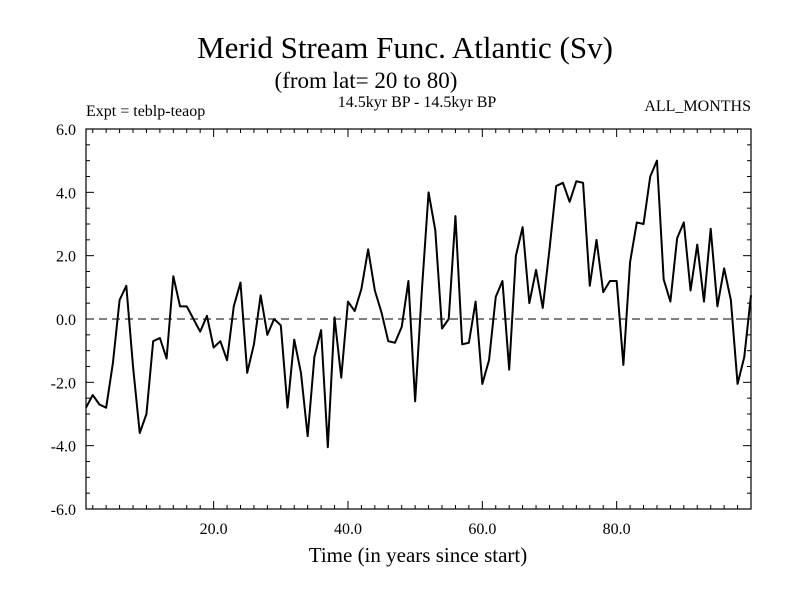 Image resolution: width=800 pixels, height=600 pixels. I want to click on y-tick-label: 2.0, so click(66, 257).